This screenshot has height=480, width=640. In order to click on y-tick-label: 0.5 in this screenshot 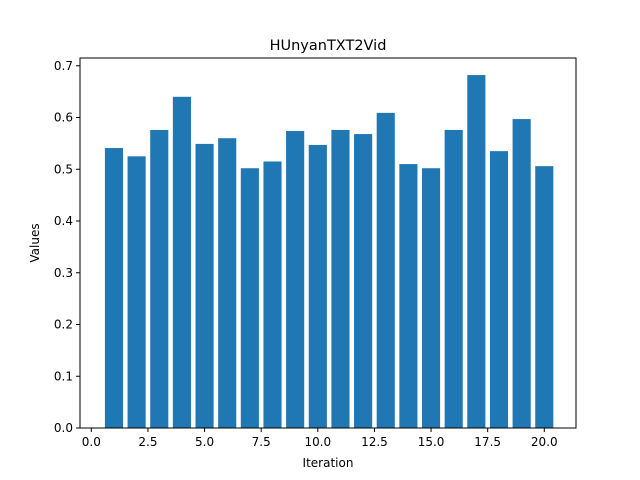, I will do `click(63, 169)`.